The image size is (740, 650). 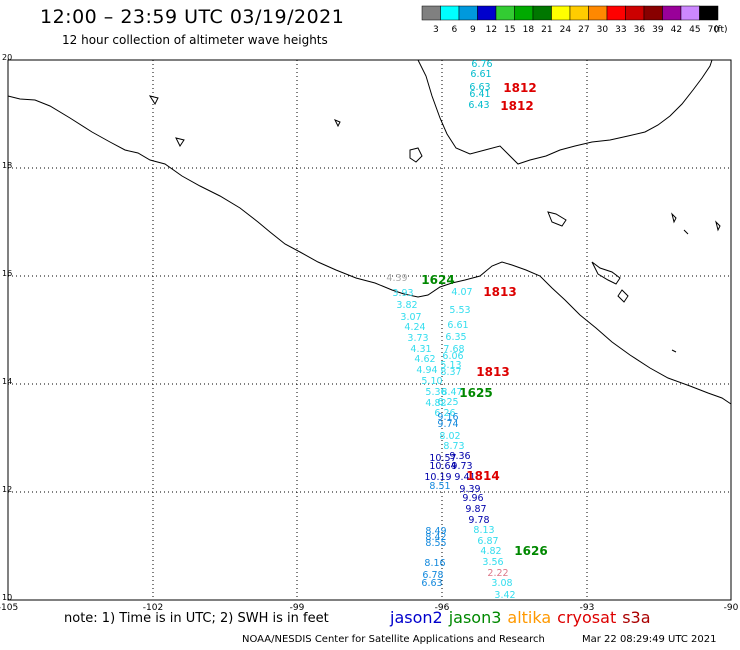 What do you see at coordinates (461, 292) in the screenshot?
I see `wave-height-value: 4.07` at bounding box center [461, 292].